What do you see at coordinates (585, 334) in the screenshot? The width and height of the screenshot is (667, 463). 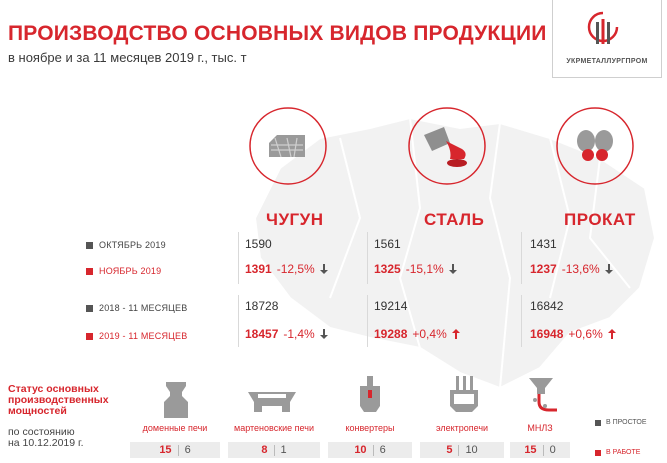 I see `rolled-2019-change: +0,6%` at bounding box center [585, 334].